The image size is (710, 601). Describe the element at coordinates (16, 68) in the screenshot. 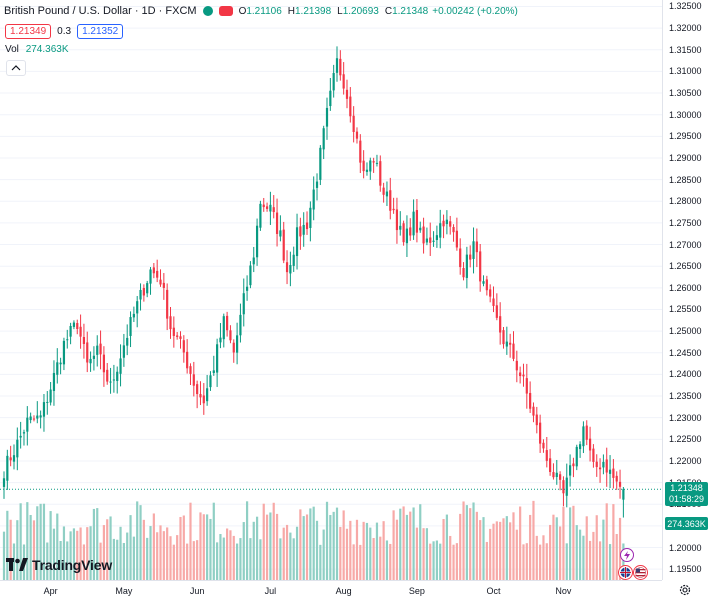

I see `collapse-legend-button` at that location.